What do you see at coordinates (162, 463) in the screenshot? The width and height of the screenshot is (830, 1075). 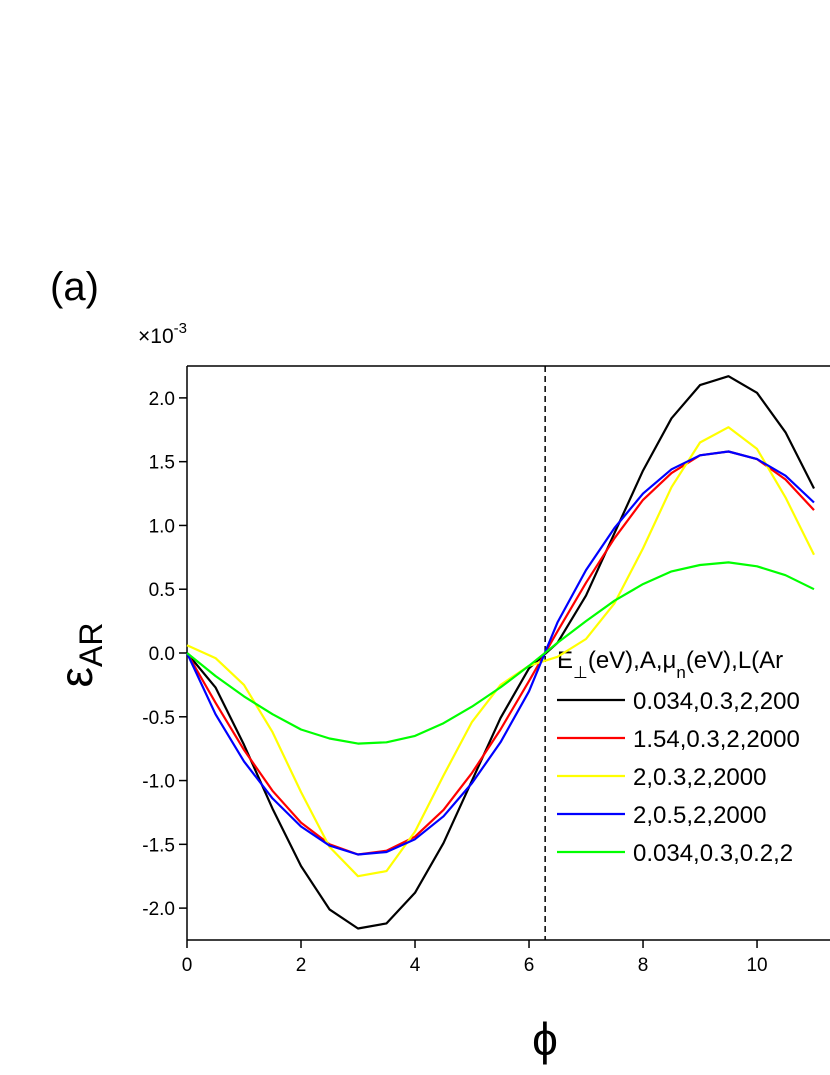 I see `y-tick-label: 1.5` at bounding box center [162, 463].